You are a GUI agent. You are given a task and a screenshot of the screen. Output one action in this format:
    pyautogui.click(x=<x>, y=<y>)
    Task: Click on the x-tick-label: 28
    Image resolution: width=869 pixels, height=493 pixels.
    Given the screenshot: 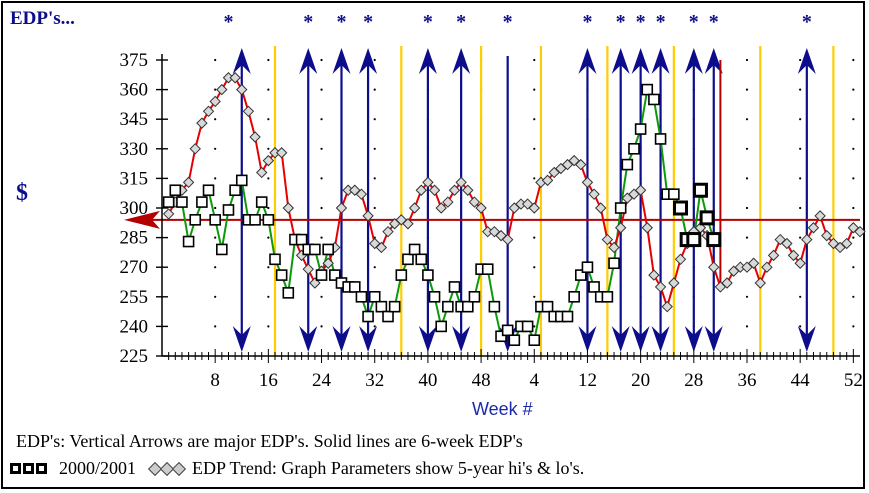 What is the action you would take?
    pyautogui.click(x=693, y=380)
    